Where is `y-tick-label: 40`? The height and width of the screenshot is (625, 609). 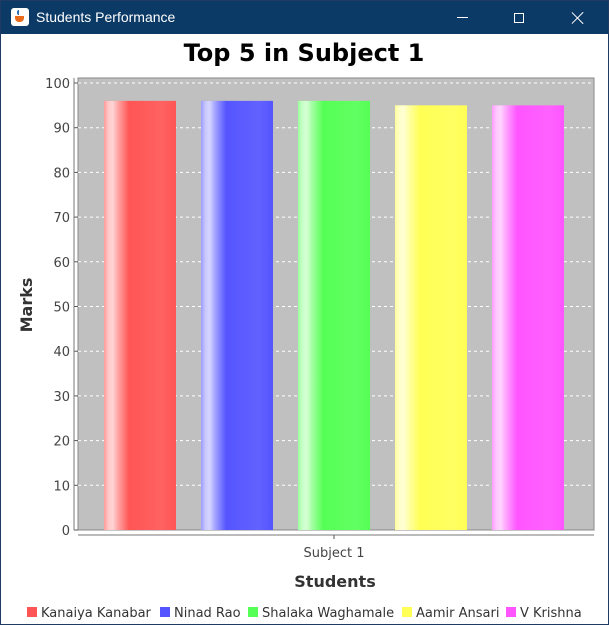 y-tick-label: 40 is located at coordinates (61, 352).